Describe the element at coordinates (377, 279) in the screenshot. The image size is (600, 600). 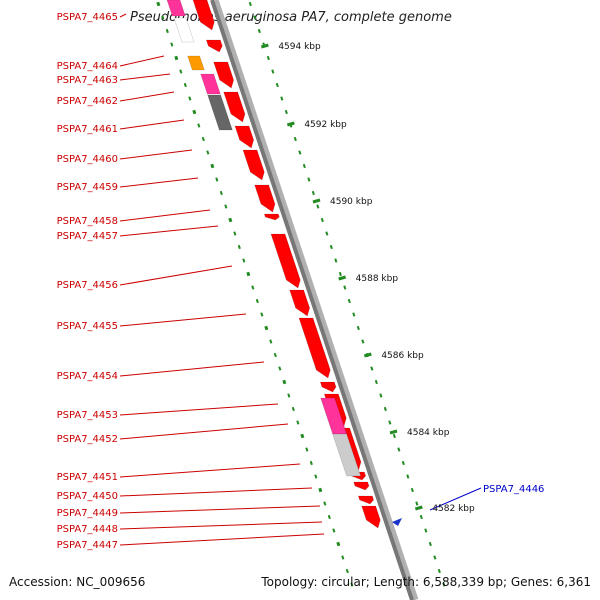
I see `scale-label: 4588 kbp` at that location.